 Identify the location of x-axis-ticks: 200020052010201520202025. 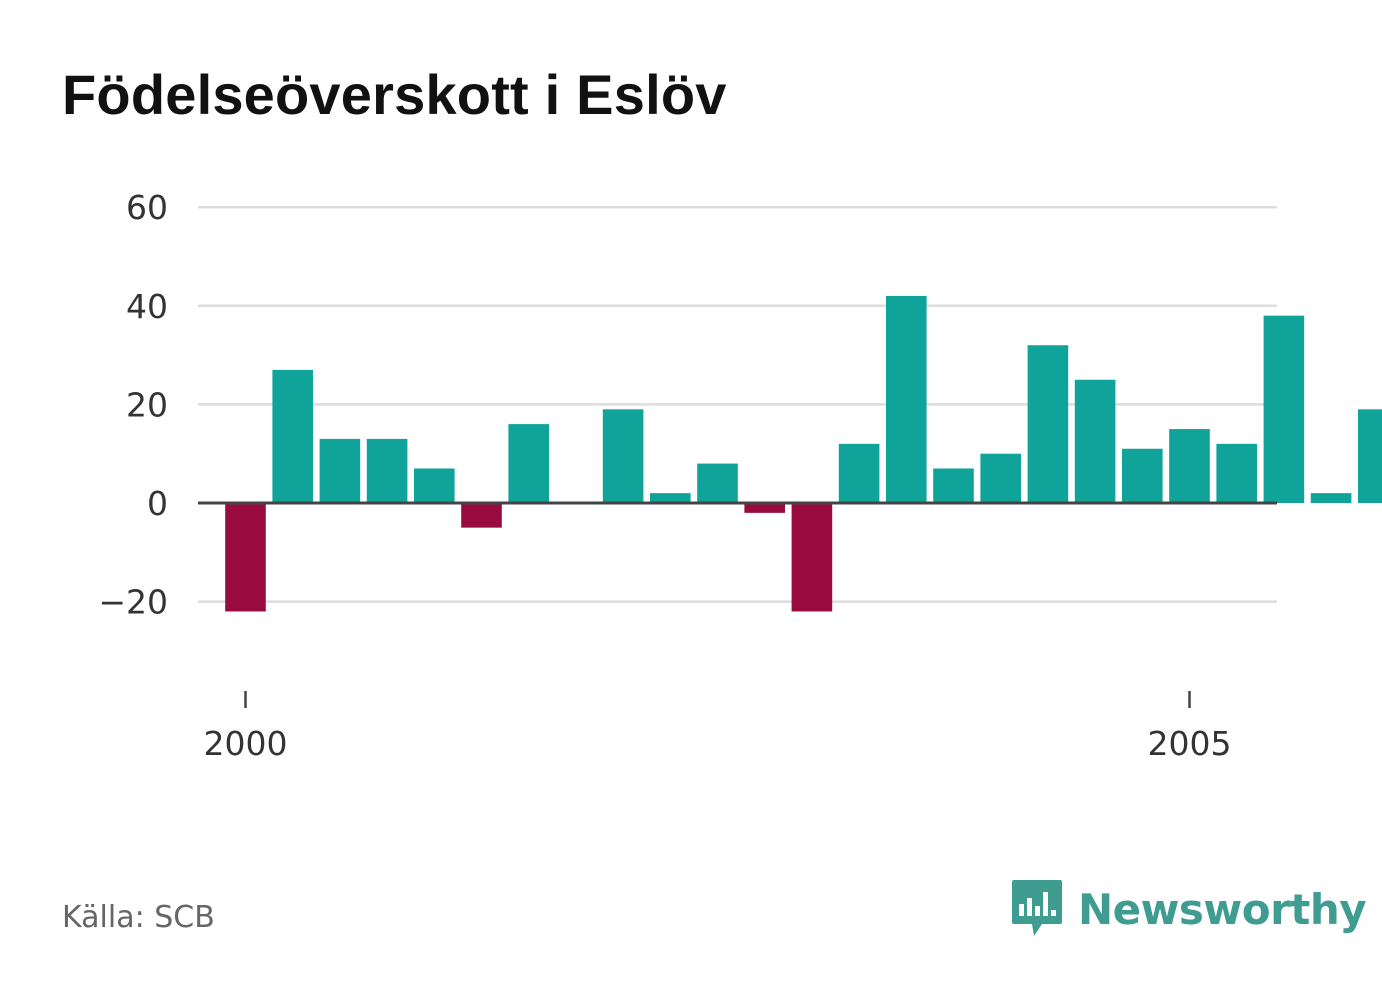
(718, 727).